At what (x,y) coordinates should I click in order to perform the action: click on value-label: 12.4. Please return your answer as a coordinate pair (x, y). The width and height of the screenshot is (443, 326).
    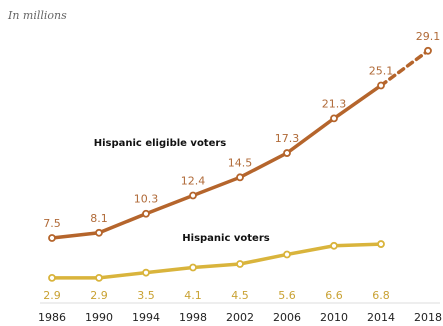
    Looking at the image, I should click on (193, 181).